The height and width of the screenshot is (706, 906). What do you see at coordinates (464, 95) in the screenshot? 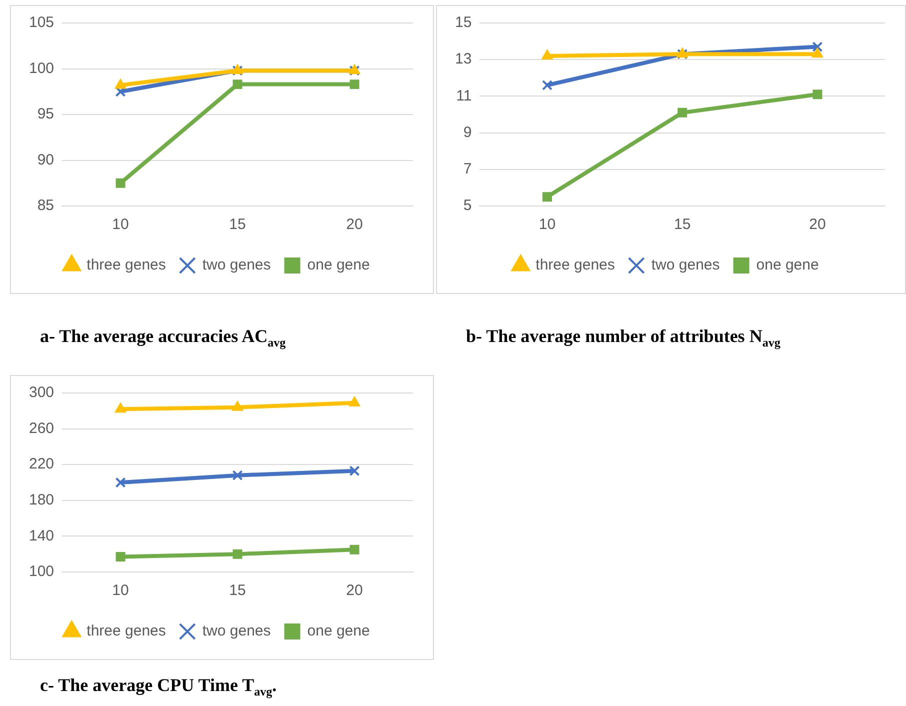
I see `y-tick-label: 11` at bounding box center [464, 95].